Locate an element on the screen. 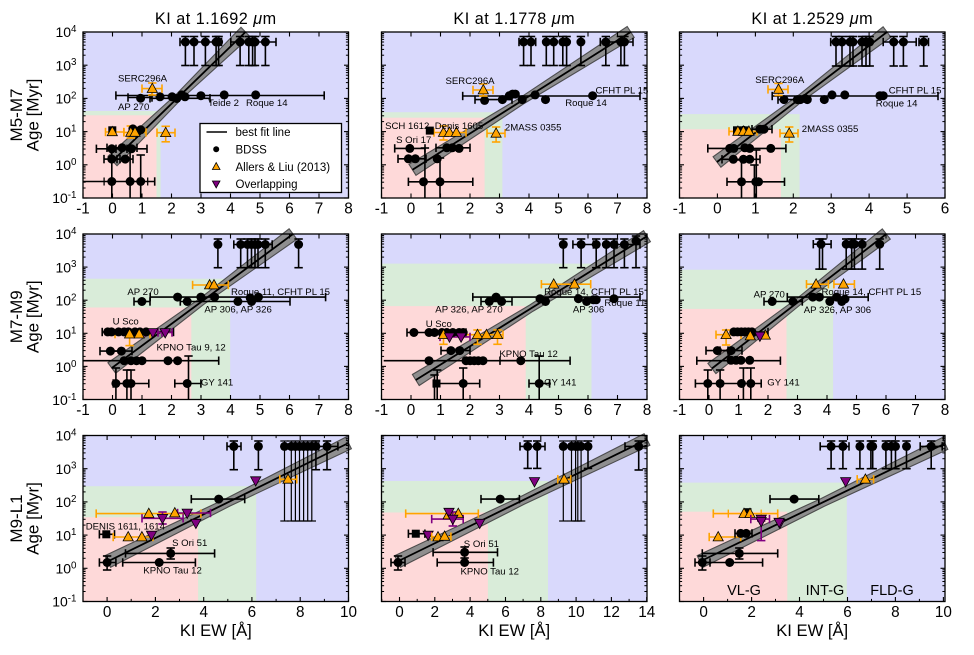  svg-text: best fit line is located at coordinates (263, 133).